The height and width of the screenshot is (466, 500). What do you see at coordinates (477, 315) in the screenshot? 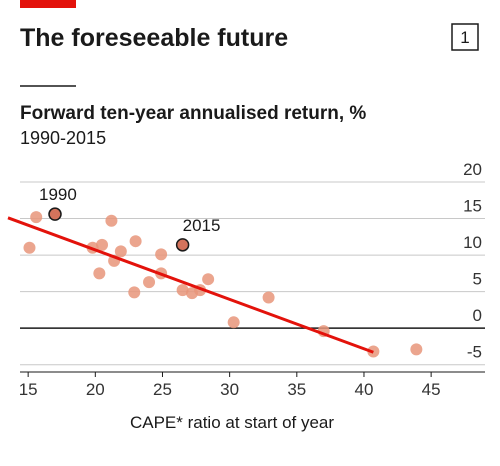
I see `y-tick-label: 0` at bounding box center [477, 315].